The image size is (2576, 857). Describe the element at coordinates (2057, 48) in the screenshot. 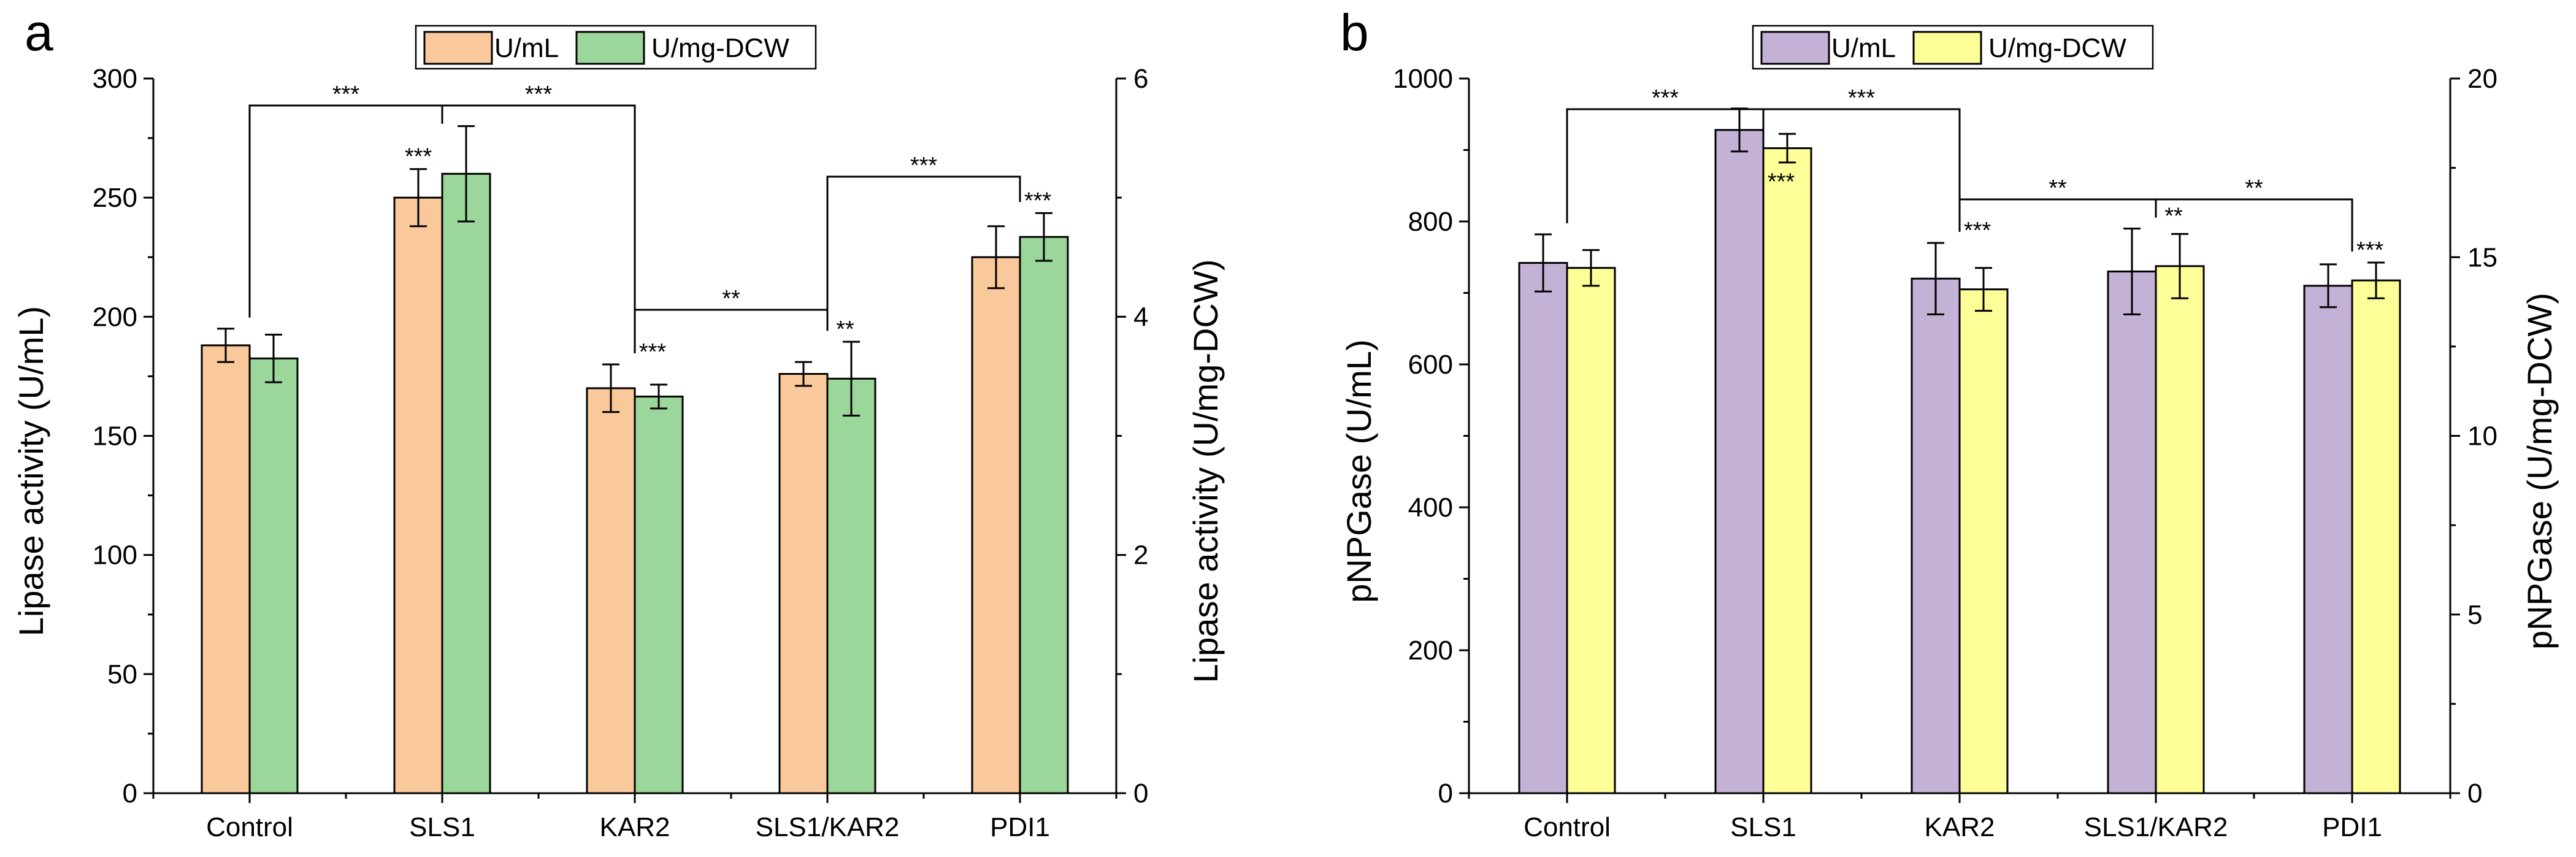

I see `panel-b-legend-label-u-mg-dcw: U/mg-DCW` at that location.